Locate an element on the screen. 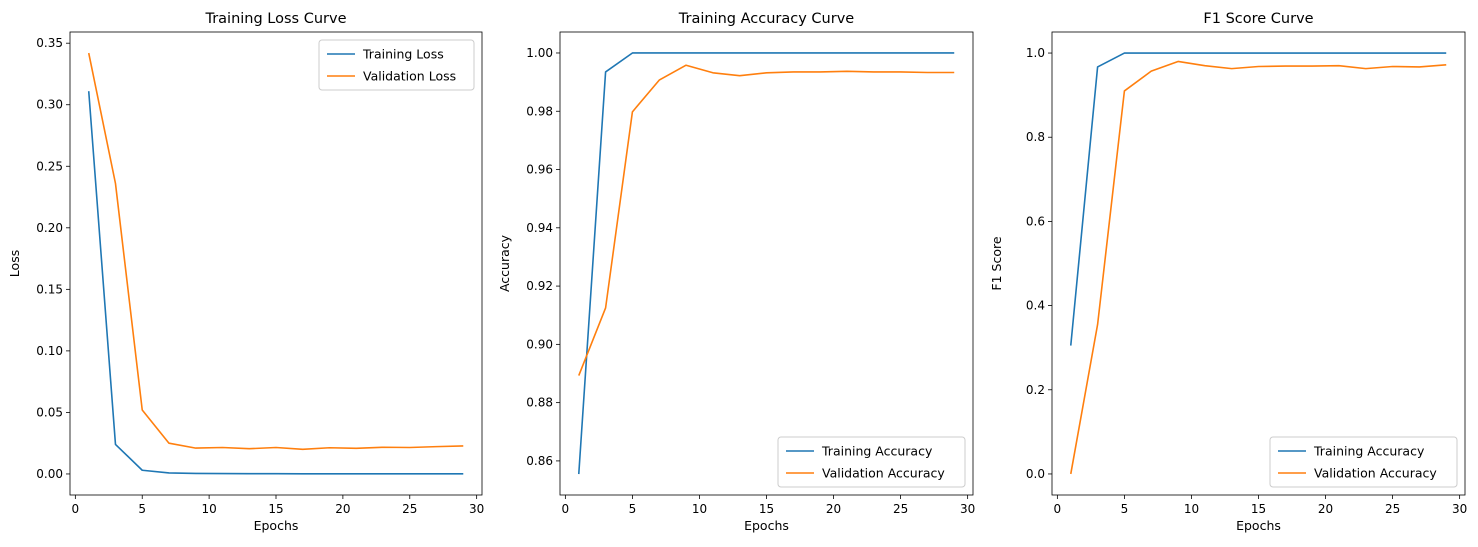 The width and height of the screenshot is (1478, 547). y-tick-label: 0.15 is located at coordinates (49, 289).